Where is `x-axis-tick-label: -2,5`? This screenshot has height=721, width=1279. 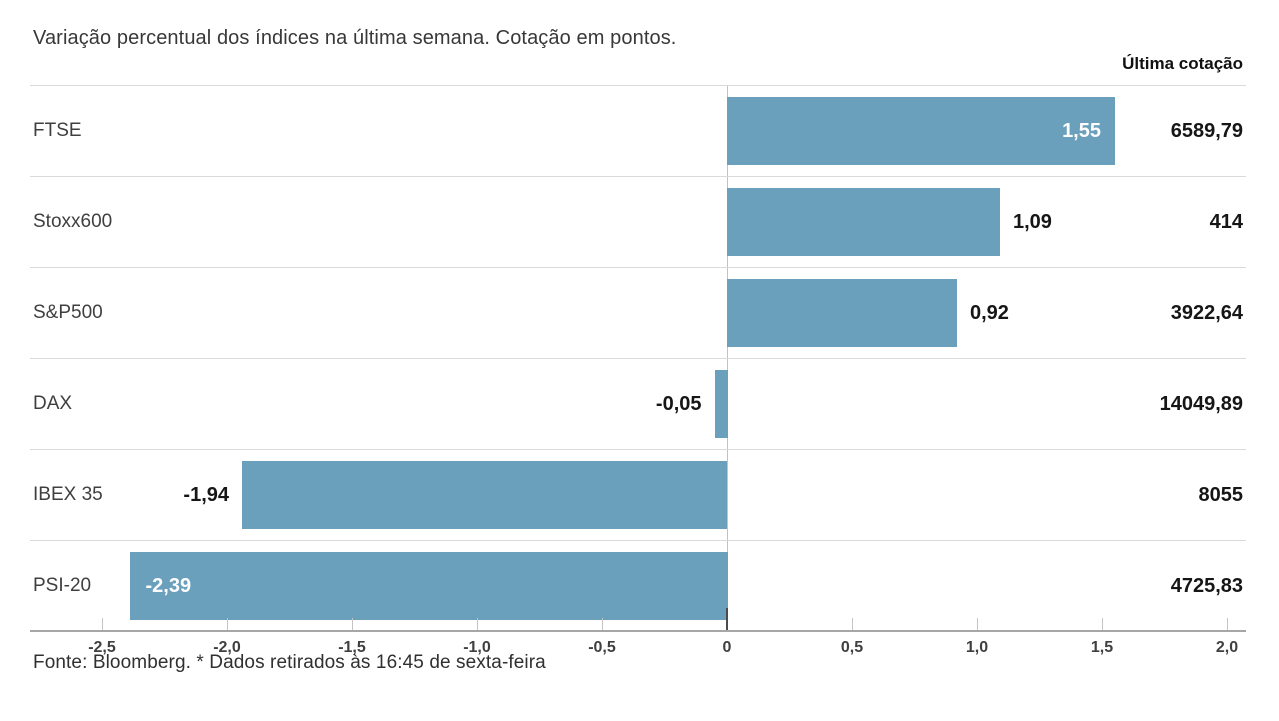 x-axis-tick-label: -2,5 is located at coordinates (102, 647).